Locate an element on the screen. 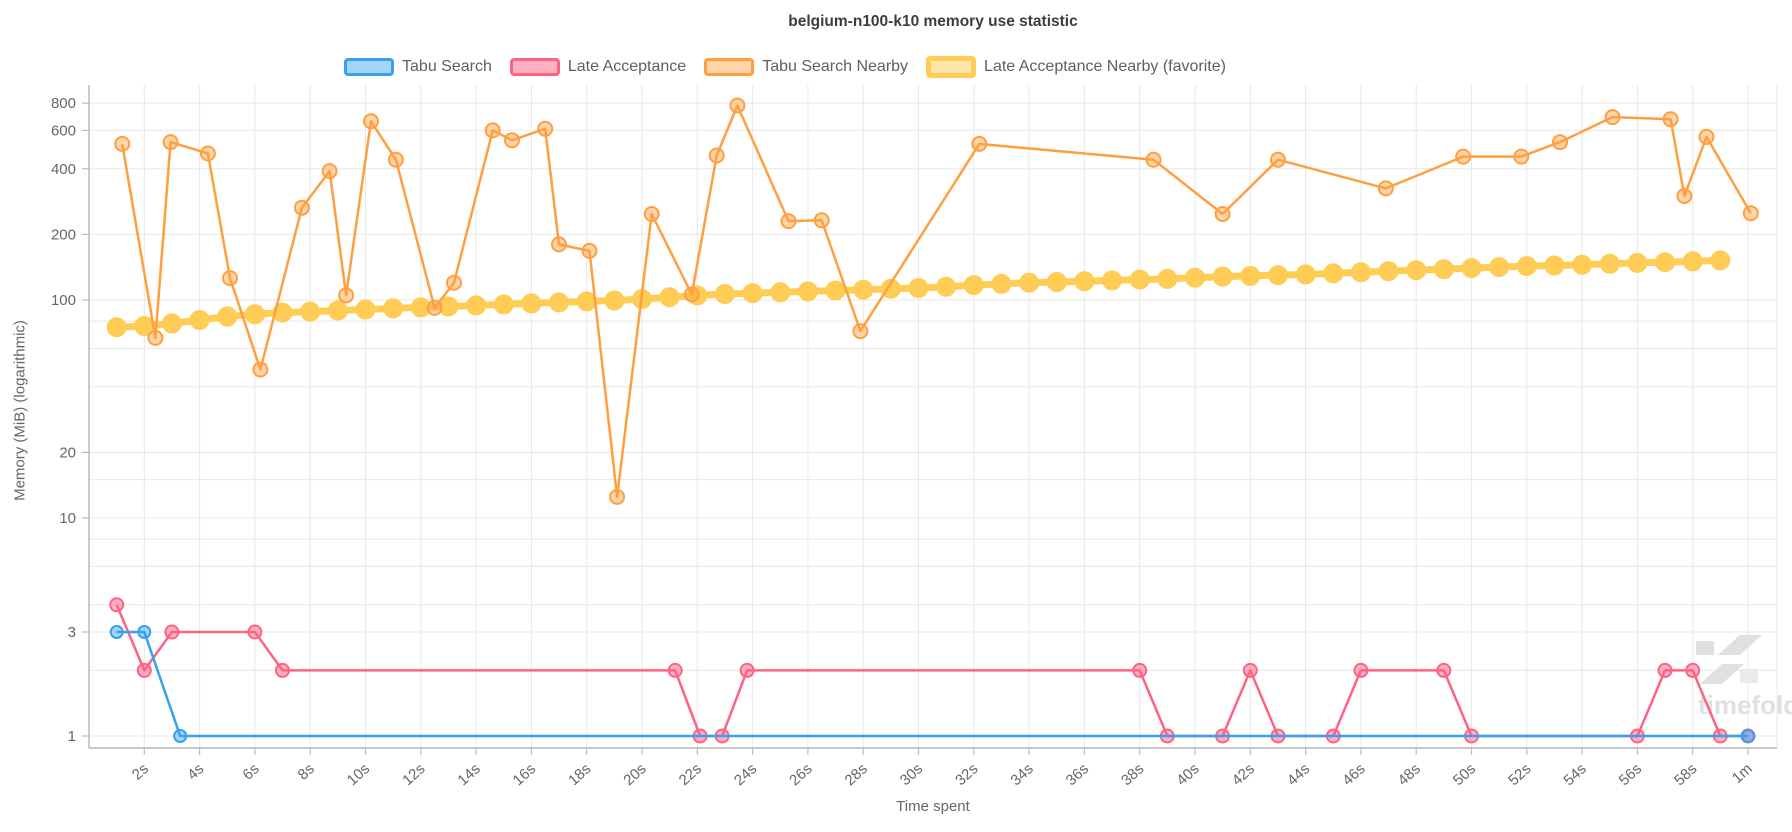 Image resolution: width=1792 pixels, height=832 pixels. series-late-acceptance-nearby-favorite is located at coordinates (918, 294).